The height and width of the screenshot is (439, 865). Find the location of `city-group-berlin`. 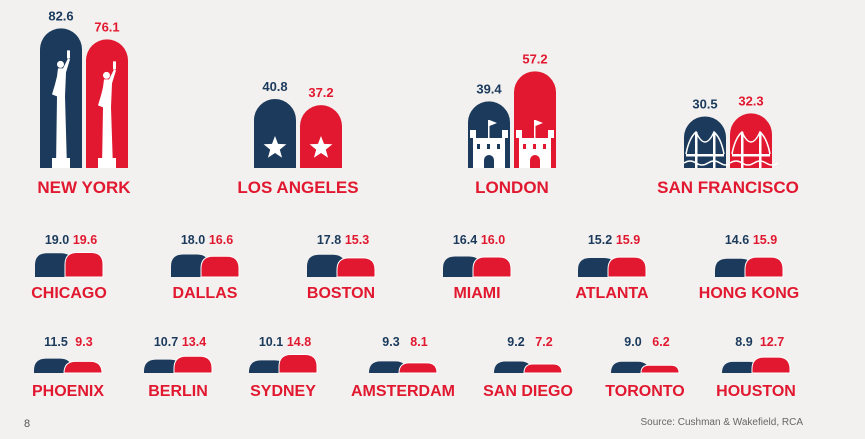

city-group-berlin is located at coordinates (178, 364).